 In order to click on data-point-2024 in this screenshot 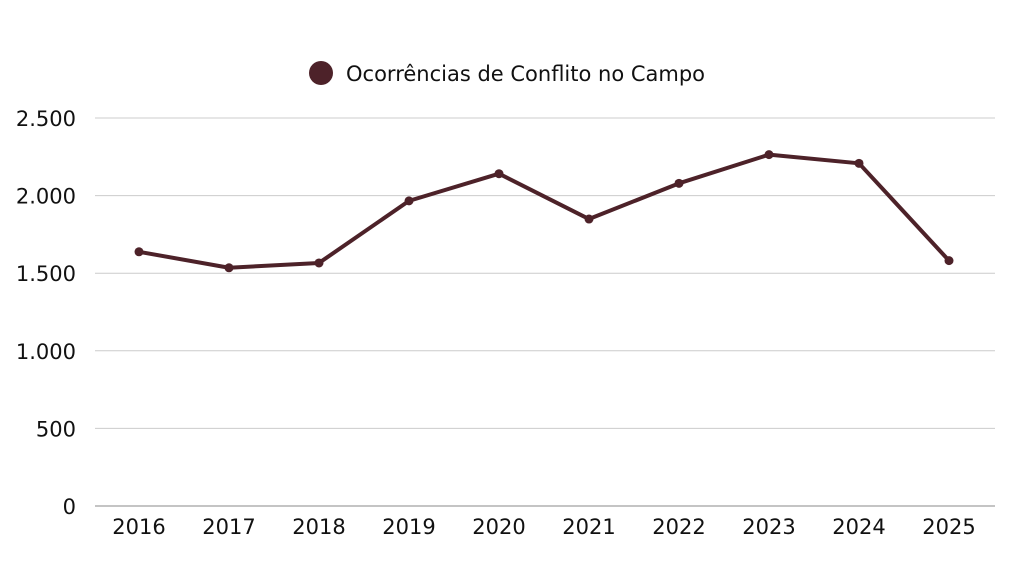, I will do `click(859, 163)`.